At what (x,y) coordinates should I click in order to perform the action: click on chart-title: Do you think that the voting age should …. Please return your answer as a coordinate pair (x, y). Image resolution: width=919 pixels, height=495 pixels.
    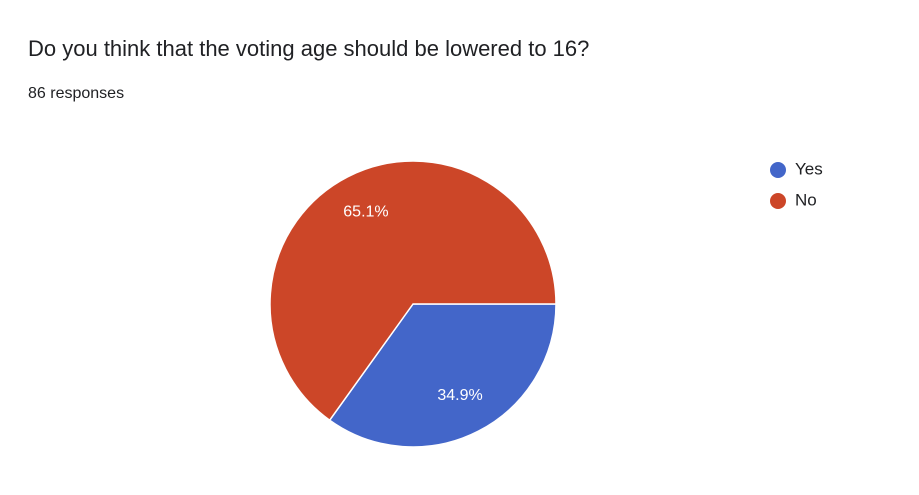
    Looking at the image, I should click on (308, 48).